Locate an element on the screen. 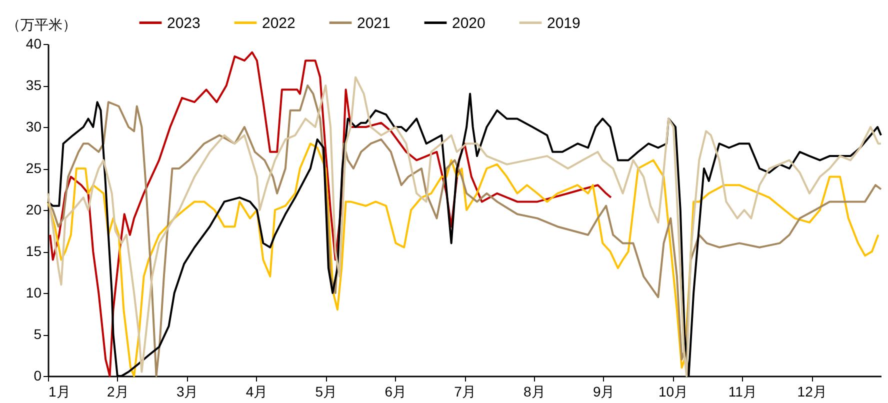  x-tick-label: 4月 is located at coordinates (257, 392).